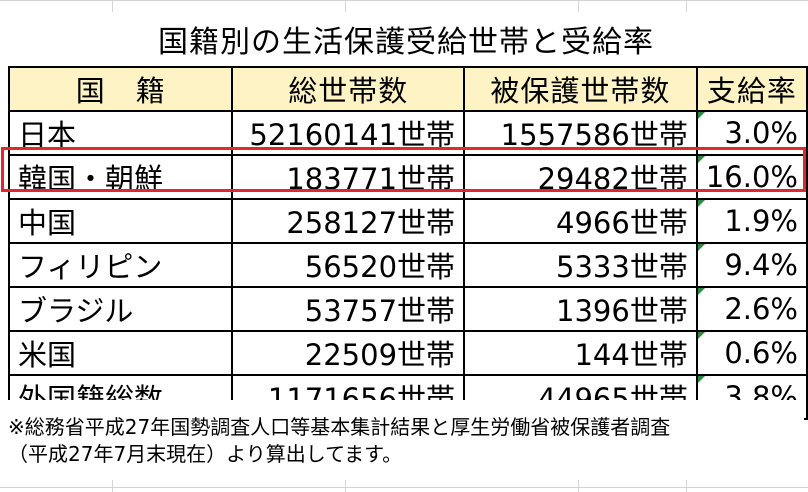  I want to click on cell-nationality: 日本, so click(120, 133).